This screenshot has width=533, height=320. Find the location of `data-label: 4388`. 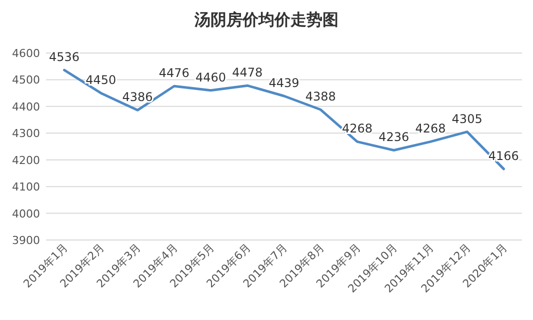

data-label: 4388 is located at coordinates (320, 97).